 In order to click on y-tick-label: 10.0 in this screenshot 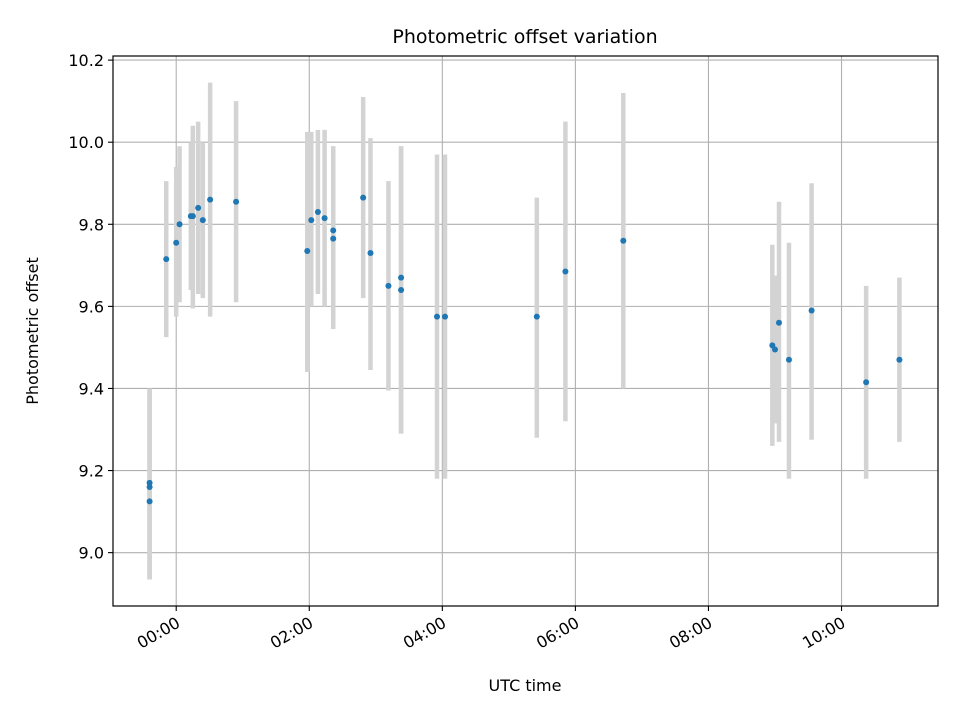, I will do `click(86, 142)`.